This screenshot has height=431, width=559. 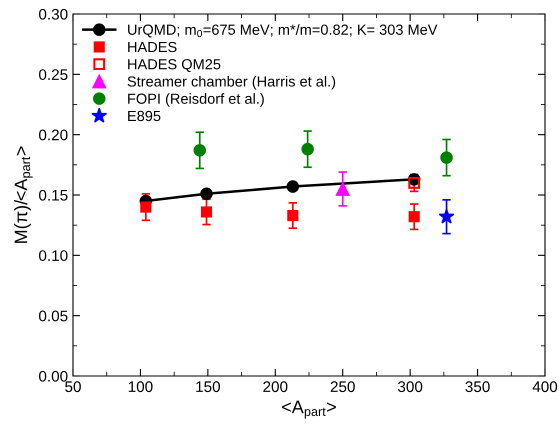 I want to click on x-tick-label: 250, so click(x=342, y=386).